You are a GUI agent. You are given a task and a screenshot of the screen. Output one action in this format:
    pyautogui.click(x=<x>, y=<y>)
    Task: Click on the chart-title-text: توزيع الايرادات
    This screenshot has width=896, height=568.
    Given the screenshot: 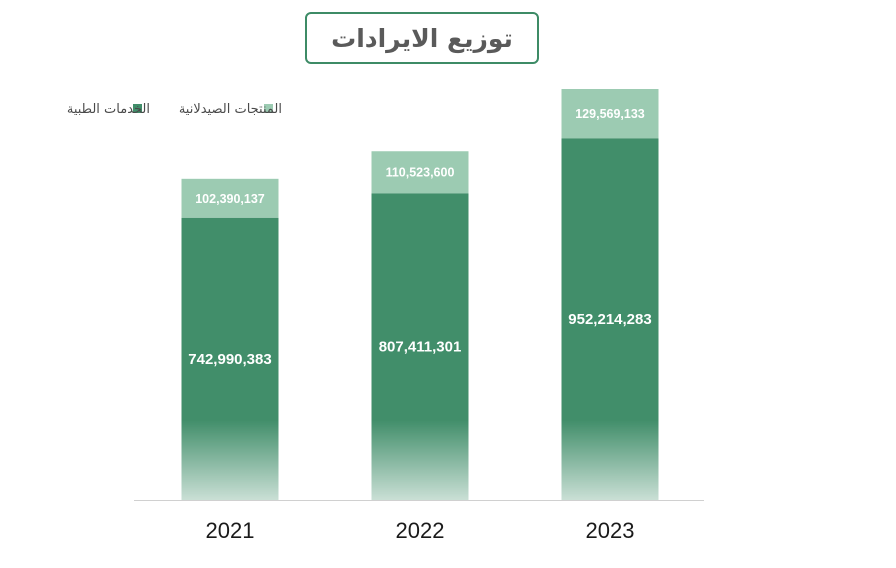 What is the action you would take?
    pyautogui.click(x=422, y=38)
    